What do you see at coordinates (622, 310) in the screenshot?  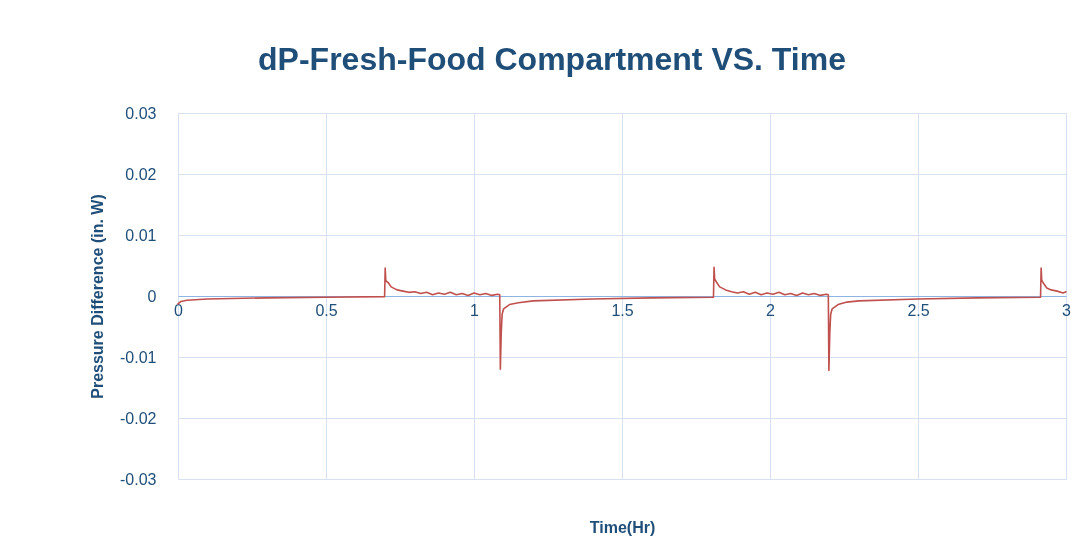 I see `x-tick-label: 1.5` at bounding box center [622, 310].